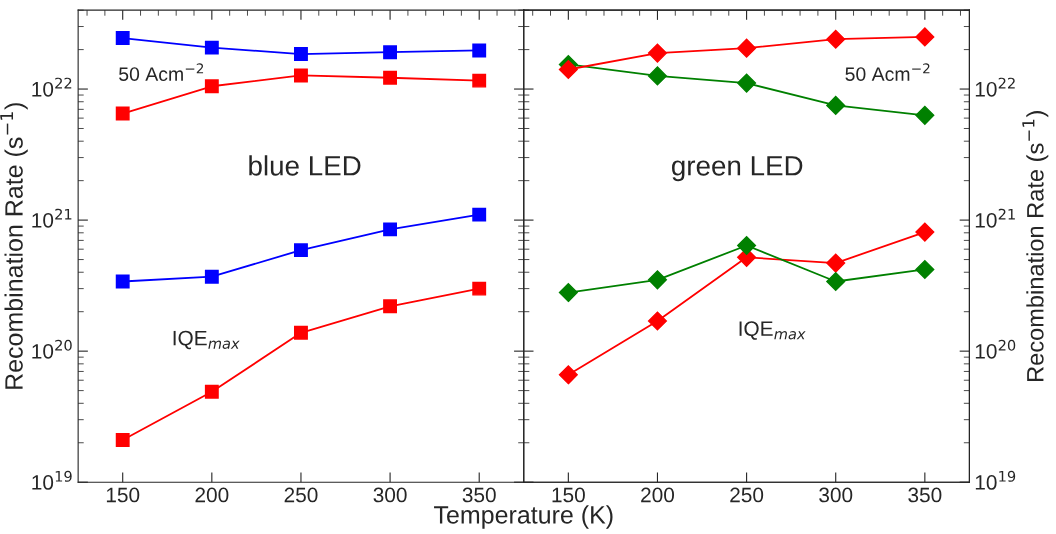  Describe the element at coordinates (52, 349) in the screenshot. I see `y-tick-label: 10$^{20}$` at that location.